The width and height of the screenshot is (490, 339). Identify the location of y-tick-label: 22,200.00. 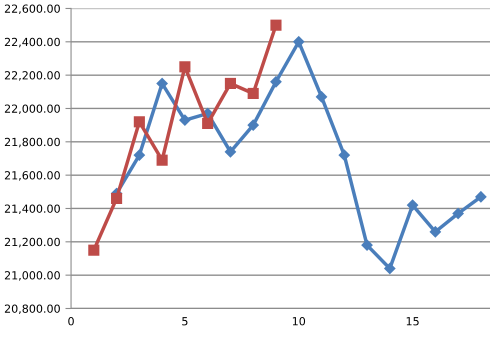
(32, 76).